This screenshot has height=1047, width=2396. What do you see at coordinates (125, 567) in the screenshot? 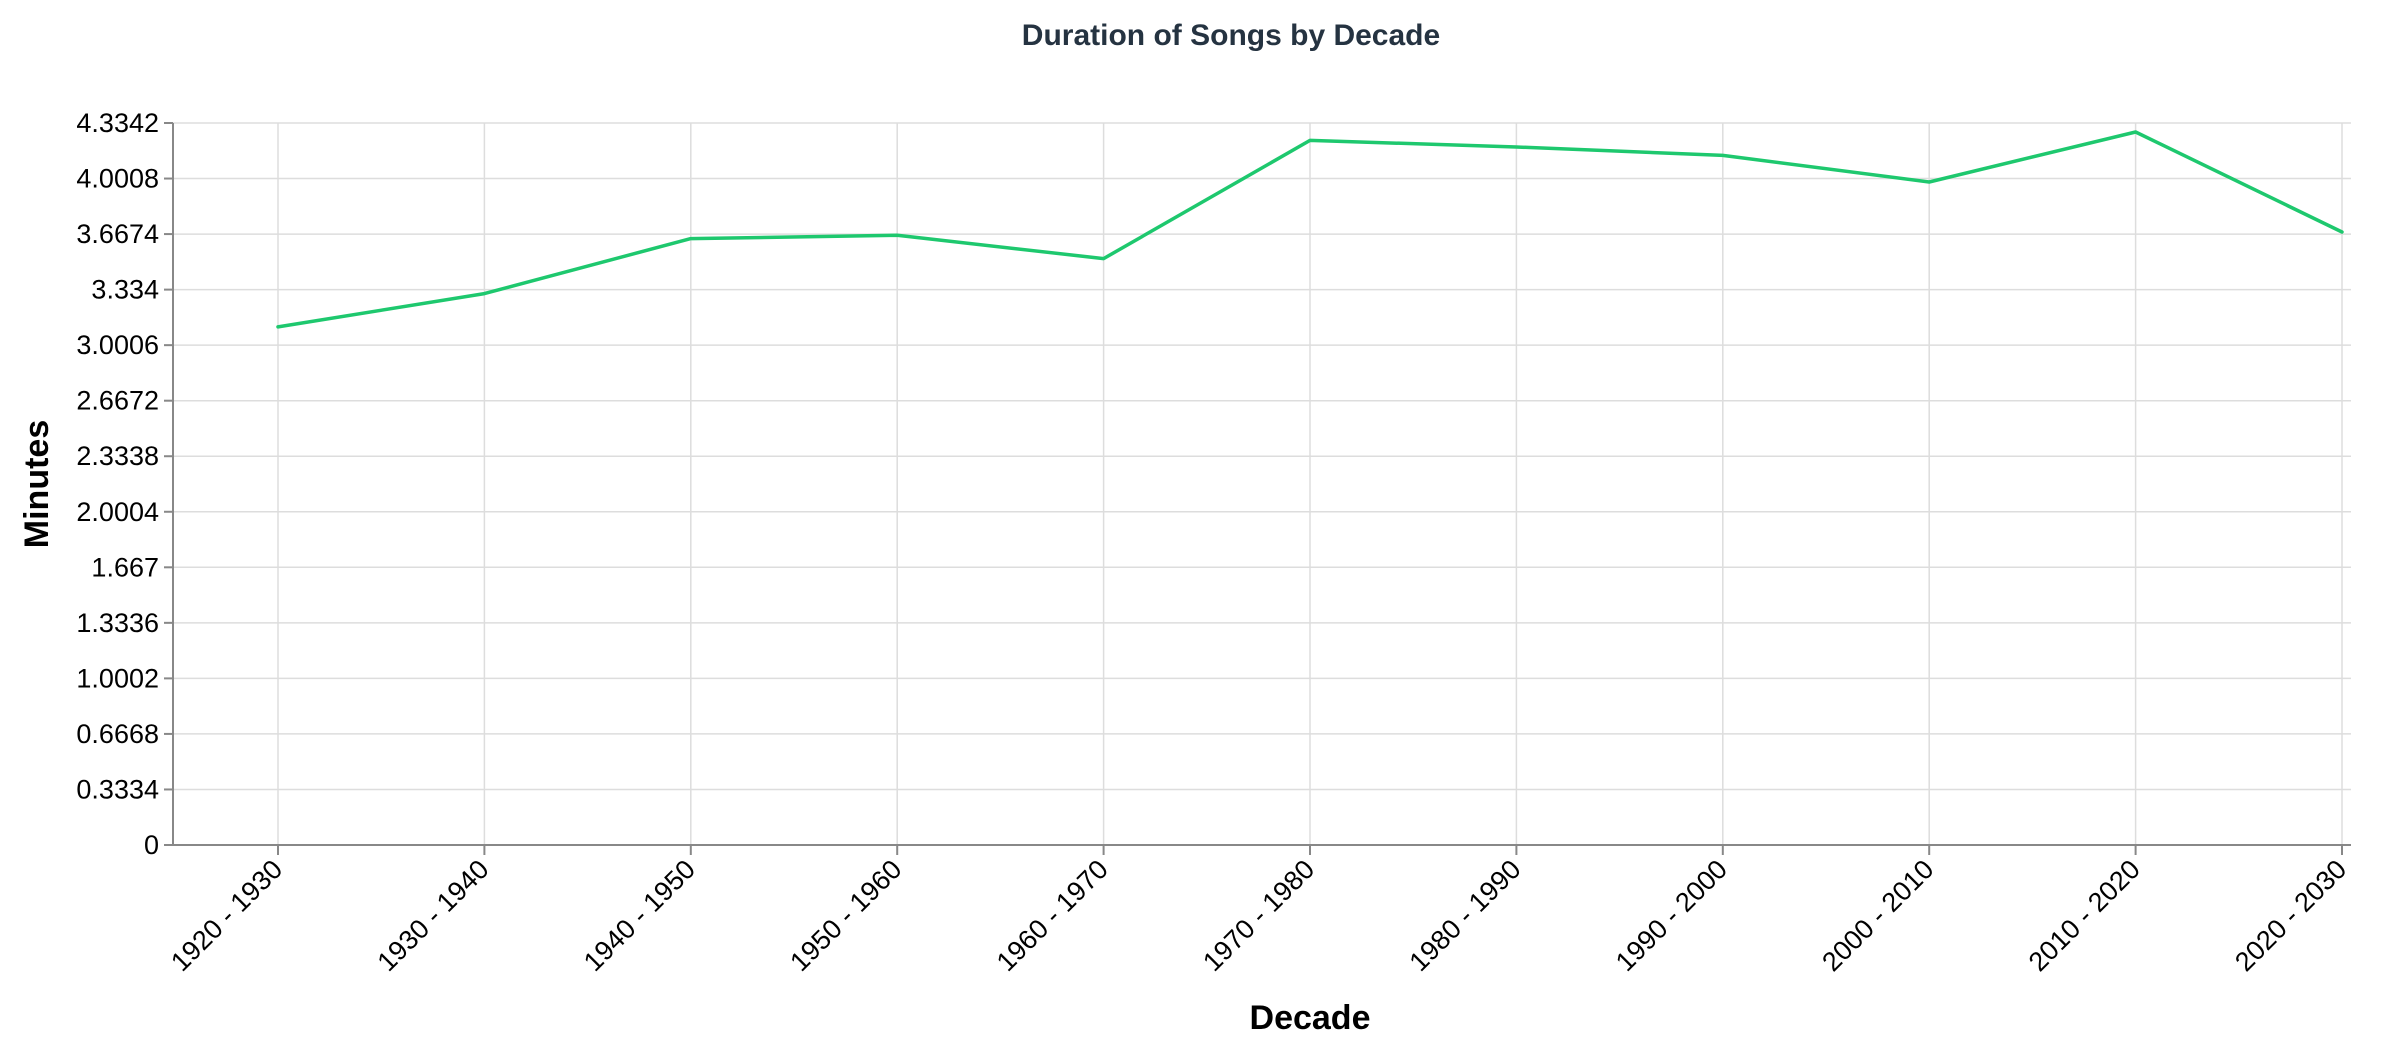
I see `y-tick-label: 1.667` at bounding box center [125, 567].